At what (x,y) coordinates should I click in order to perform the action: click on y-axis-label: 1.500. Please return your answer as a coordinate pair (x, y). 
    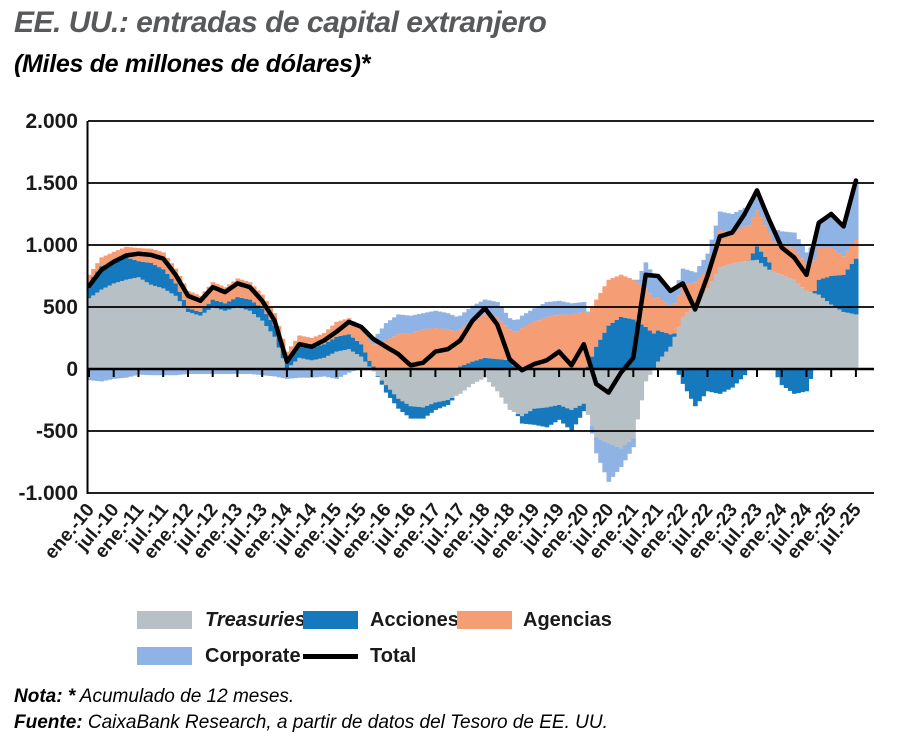
    Looking at the image, I should click on (51, 183).